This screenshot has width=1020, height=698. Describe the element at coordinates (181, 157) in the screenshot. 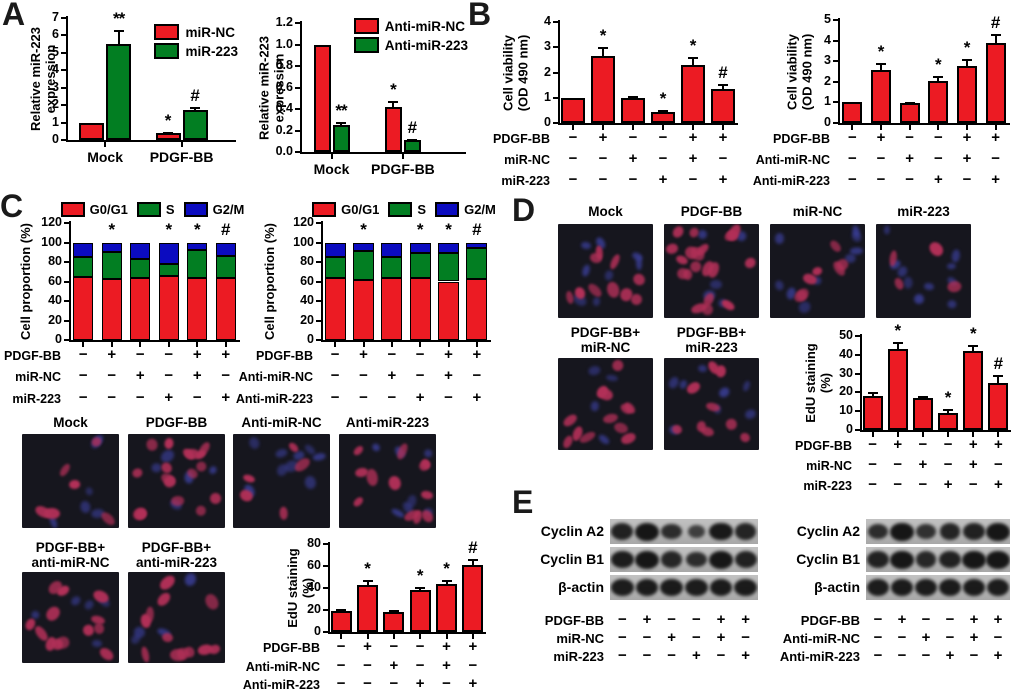

I see `x-category-label: PDGF-BB` at that location.